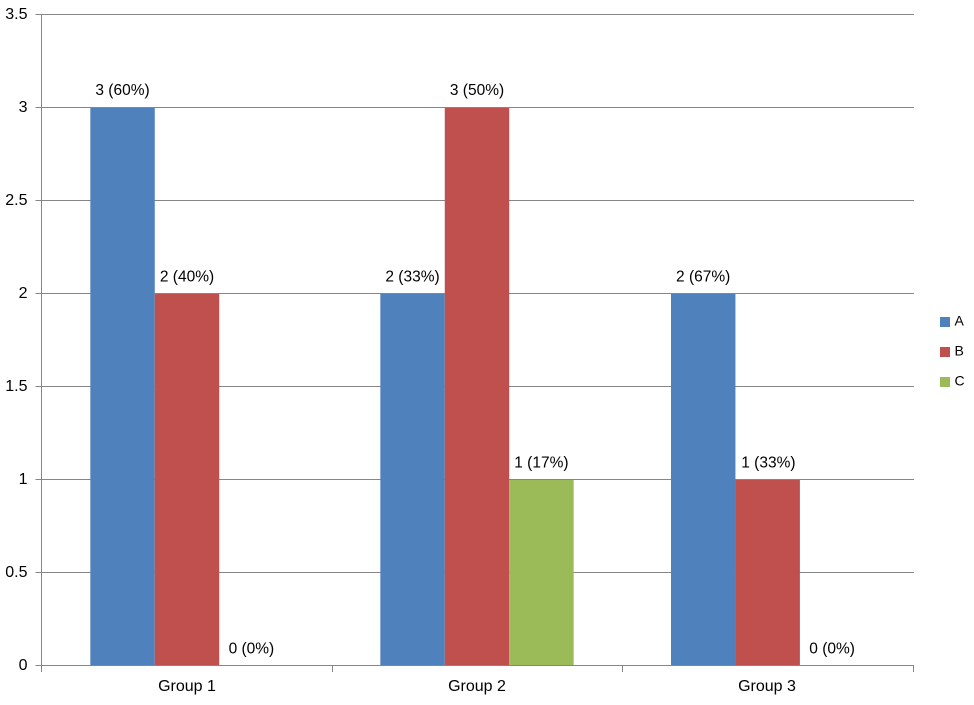 The width and height of the screenshot is (974, 705). Describe the element at coordinates (16, 14) in the screenshot. I see `svg-text: 3.5` at that location.